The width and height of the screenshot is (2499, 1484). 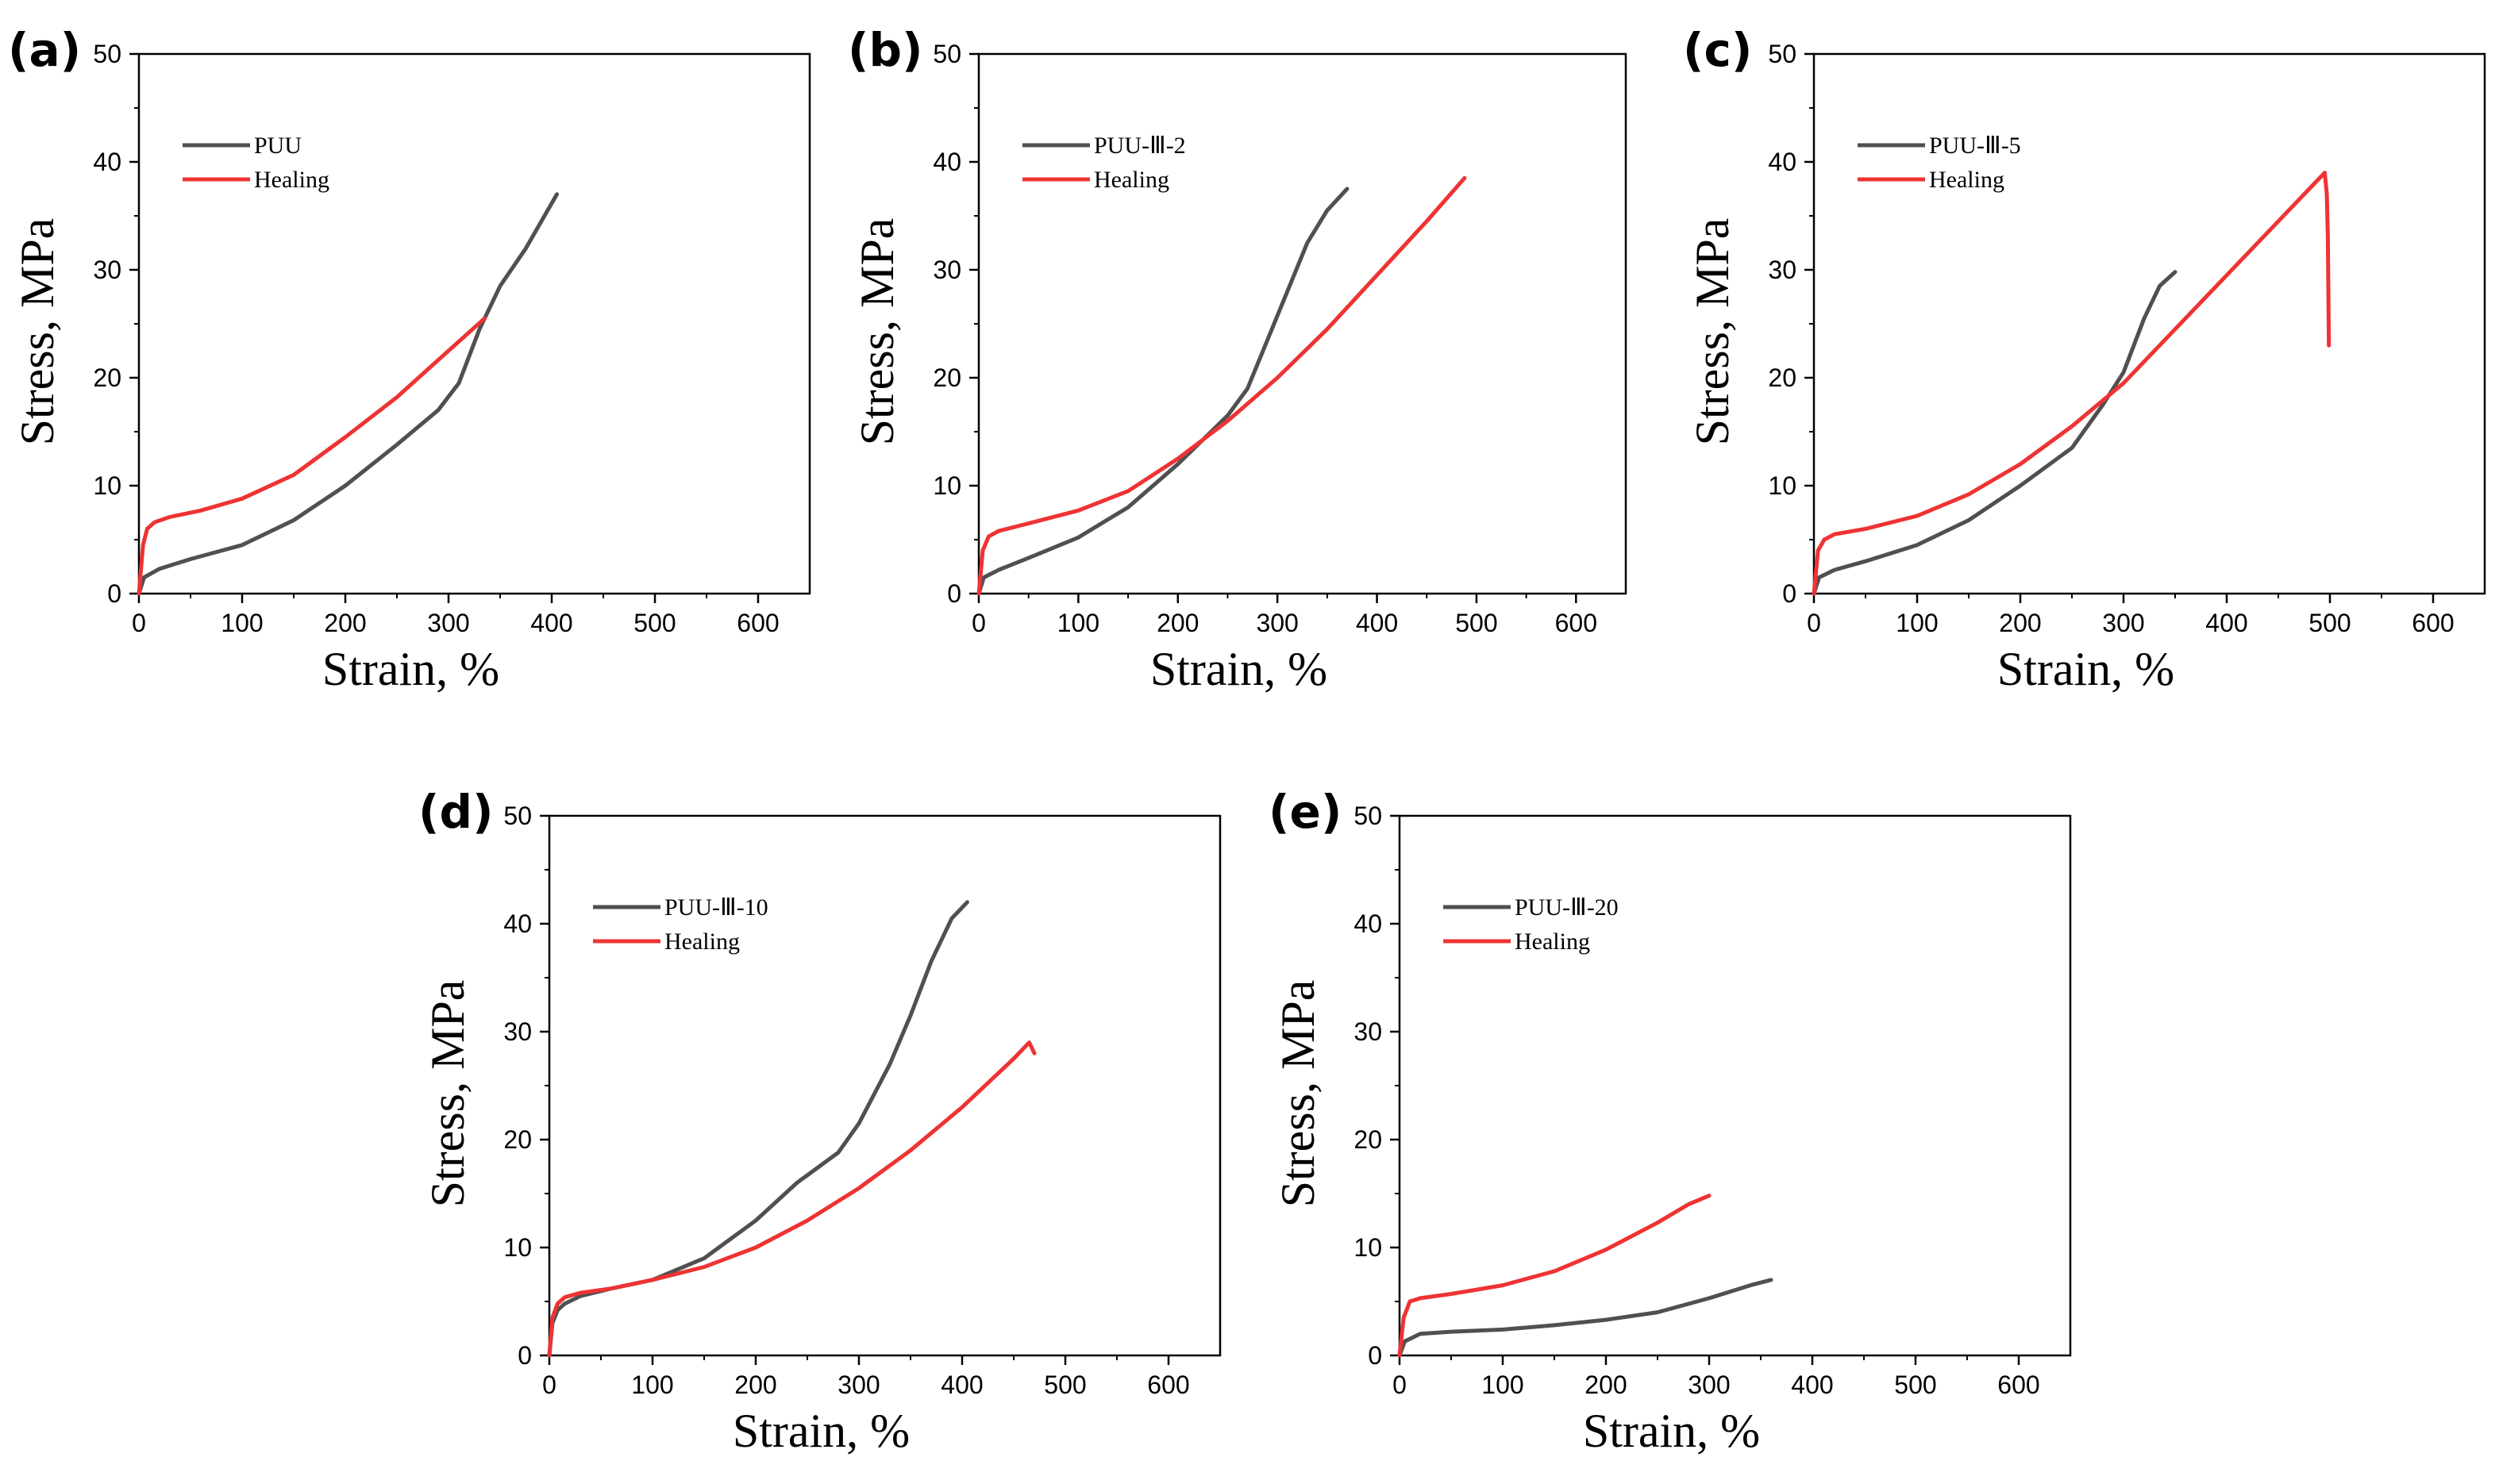 What do you see at coordinates (1305, 812) in the screenshot?
I see `panel-label: (e)` at bounding box center [1305, 812].